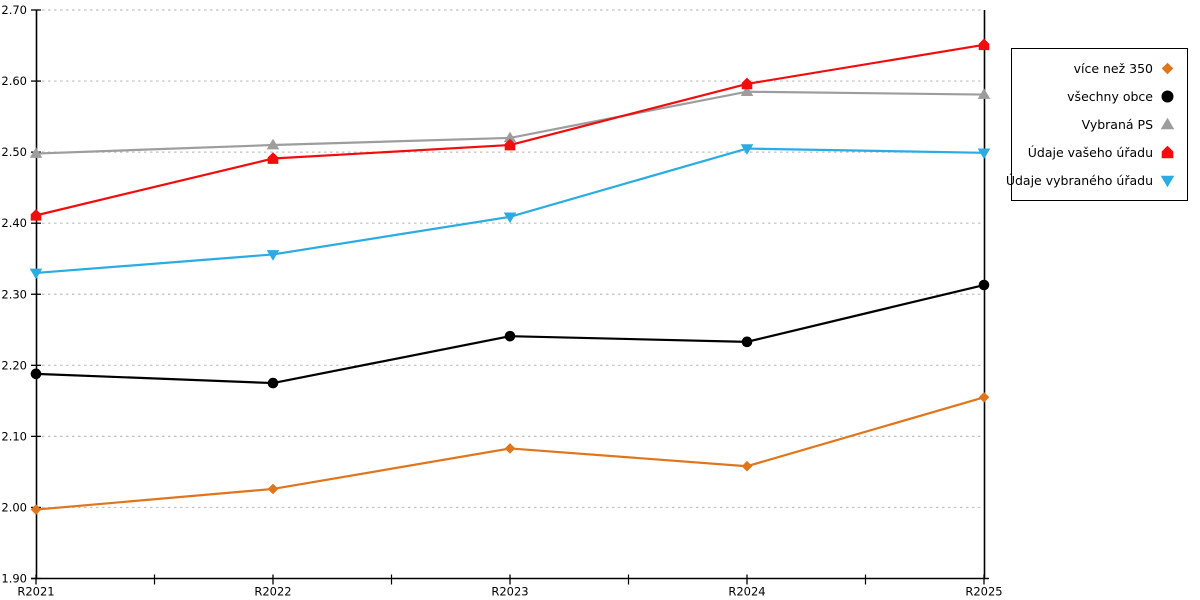 The height and width of the screenshot is (600, 1200). What do you see at coordinates (14, 507) in the screenshot?
I see `y-axis-label: 2.00` at bounding box center [14, 507].